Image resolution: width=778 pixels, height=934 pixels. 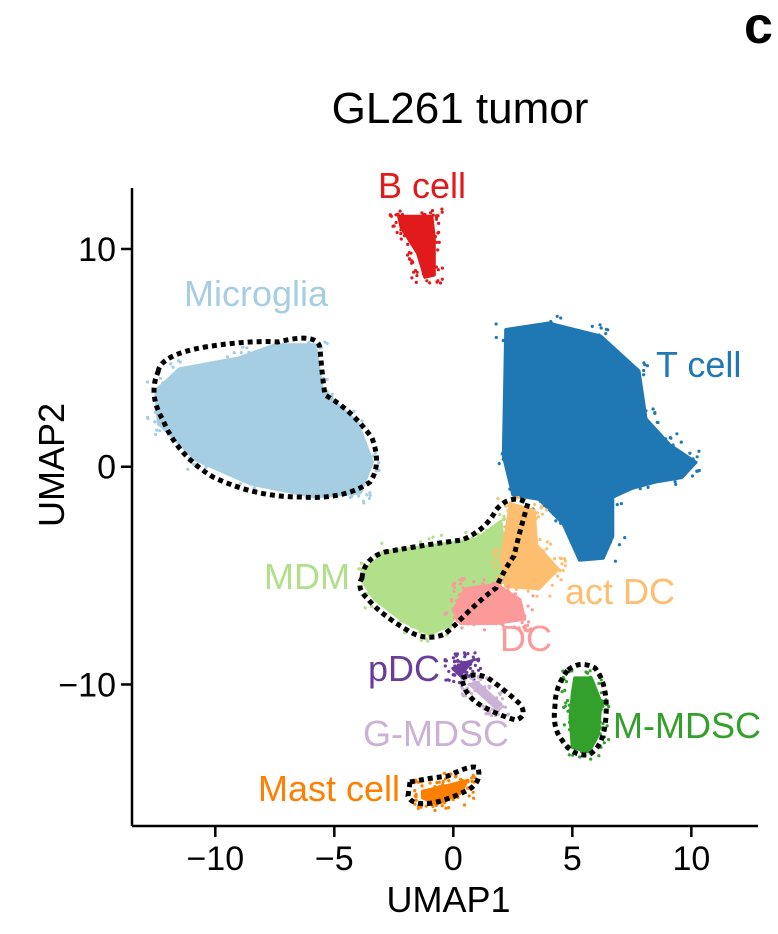 I want to click on cluster-label-mast-cell: Mast cell, so click(x=329, y=788).